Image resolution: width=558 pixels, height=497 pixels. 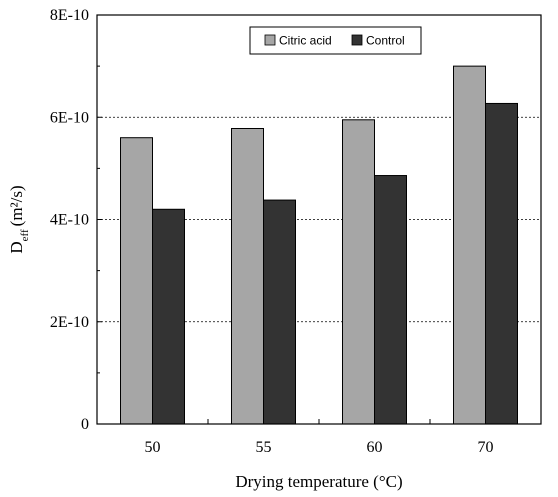 I want to click on x-tick-label: 50, so click(x=153, y=447).